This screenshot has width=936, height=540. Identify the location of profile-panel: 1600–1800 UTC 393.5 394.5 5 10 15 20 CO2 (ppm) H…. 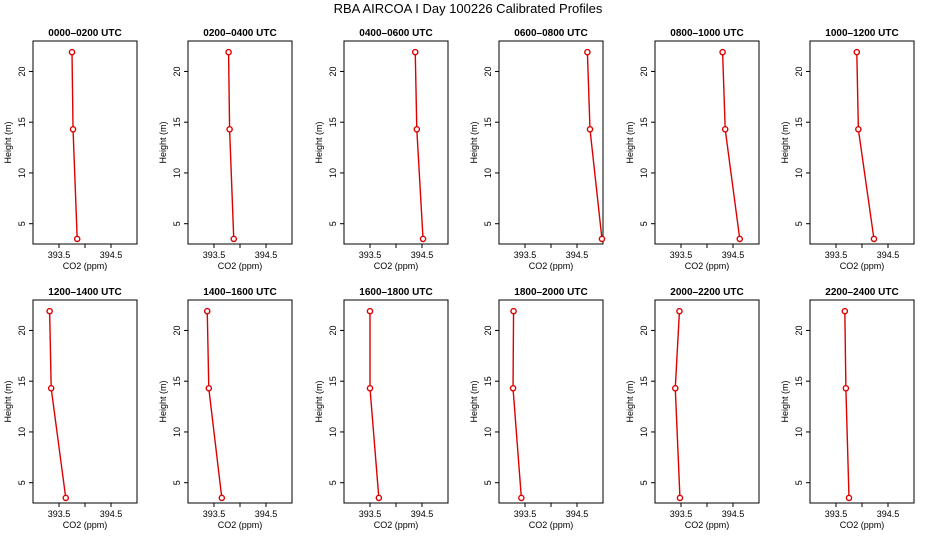
(381, 408).